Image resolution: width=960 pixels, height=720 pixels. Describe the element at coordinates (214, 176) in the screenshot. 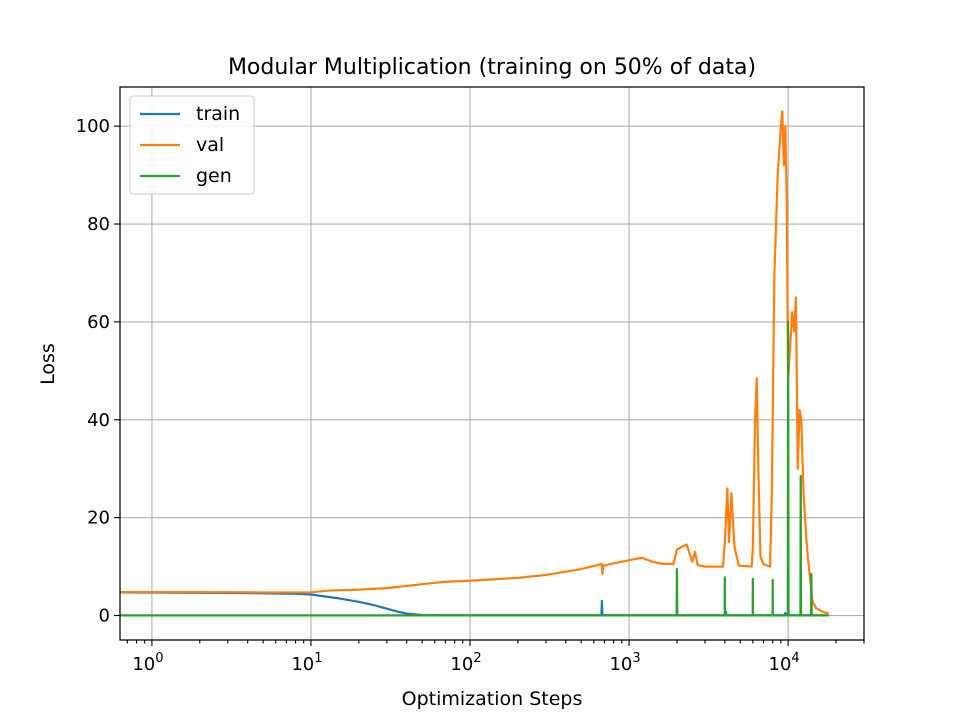

I see `legend-label-gen: gen` at that location.